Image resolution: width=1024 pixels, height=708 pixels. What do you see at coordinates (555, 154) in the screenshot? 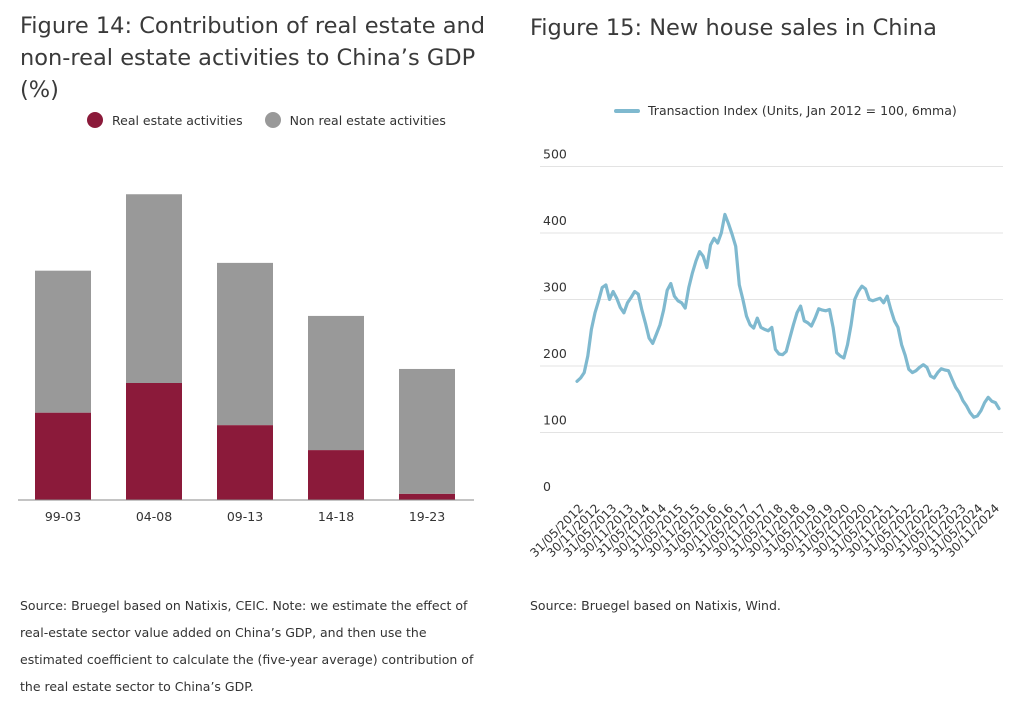
I see `y-tick-label-500: 500` at bounding box center [555, 154].